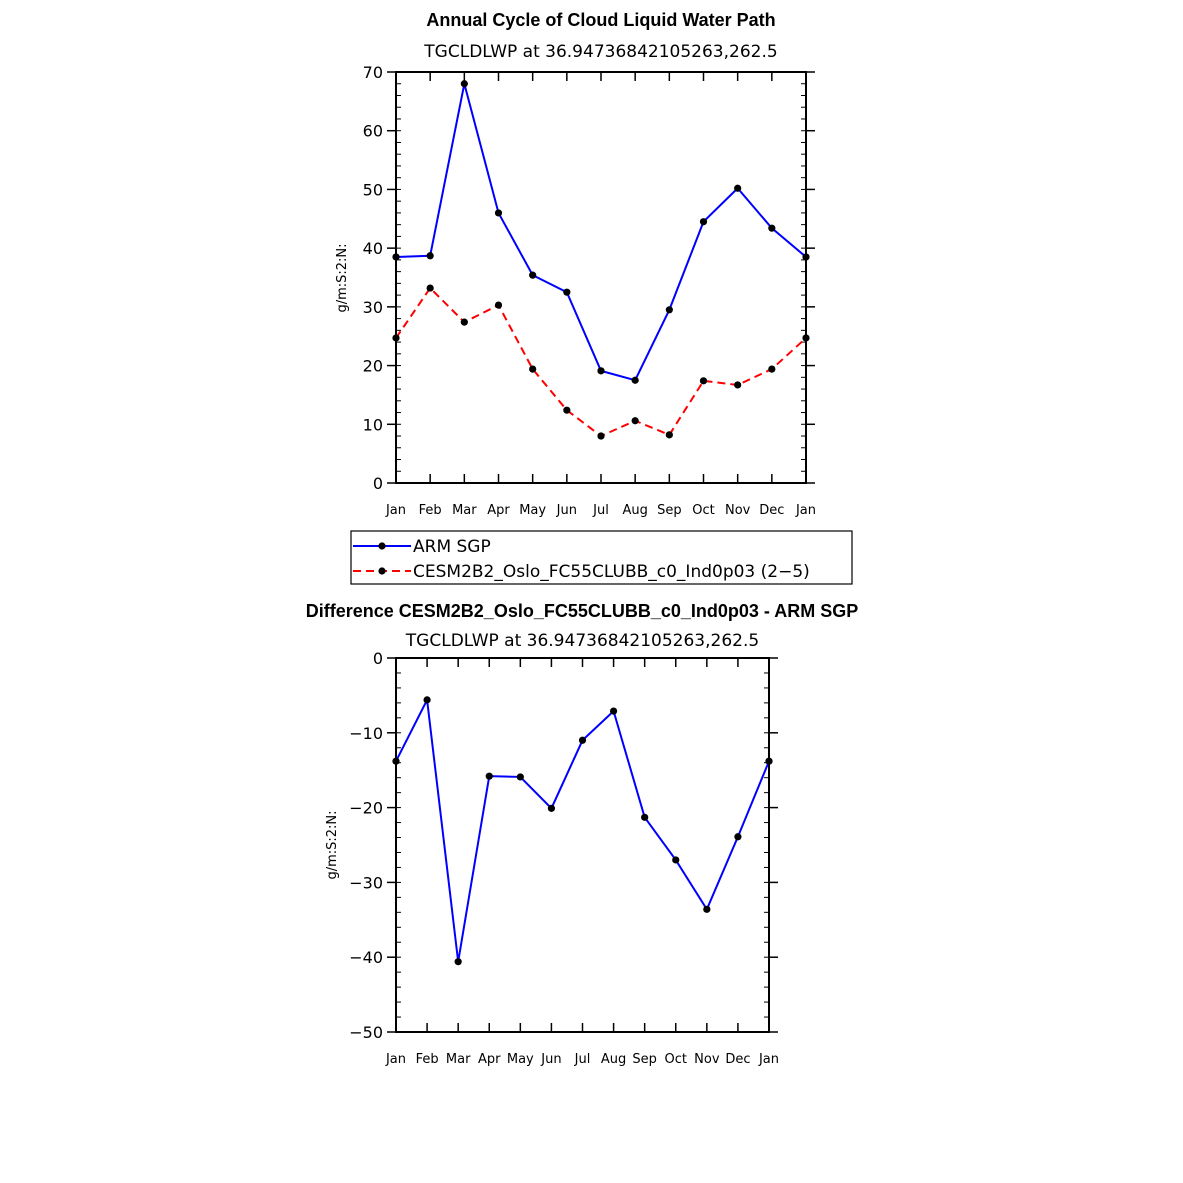  I want to click on y-tick-label: 70, so click(373, 72).